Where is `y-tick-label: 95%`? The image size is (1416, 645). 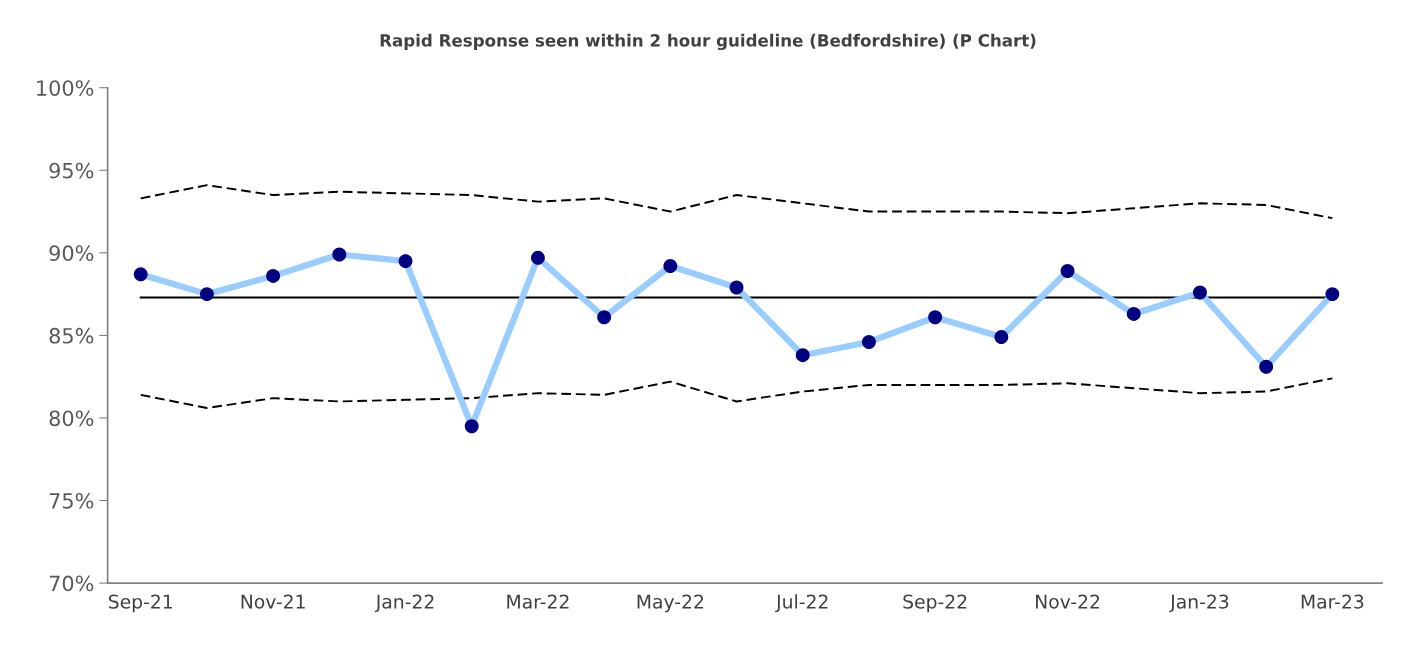 y-tick-label: 95% is located at coordinates (71, 170).